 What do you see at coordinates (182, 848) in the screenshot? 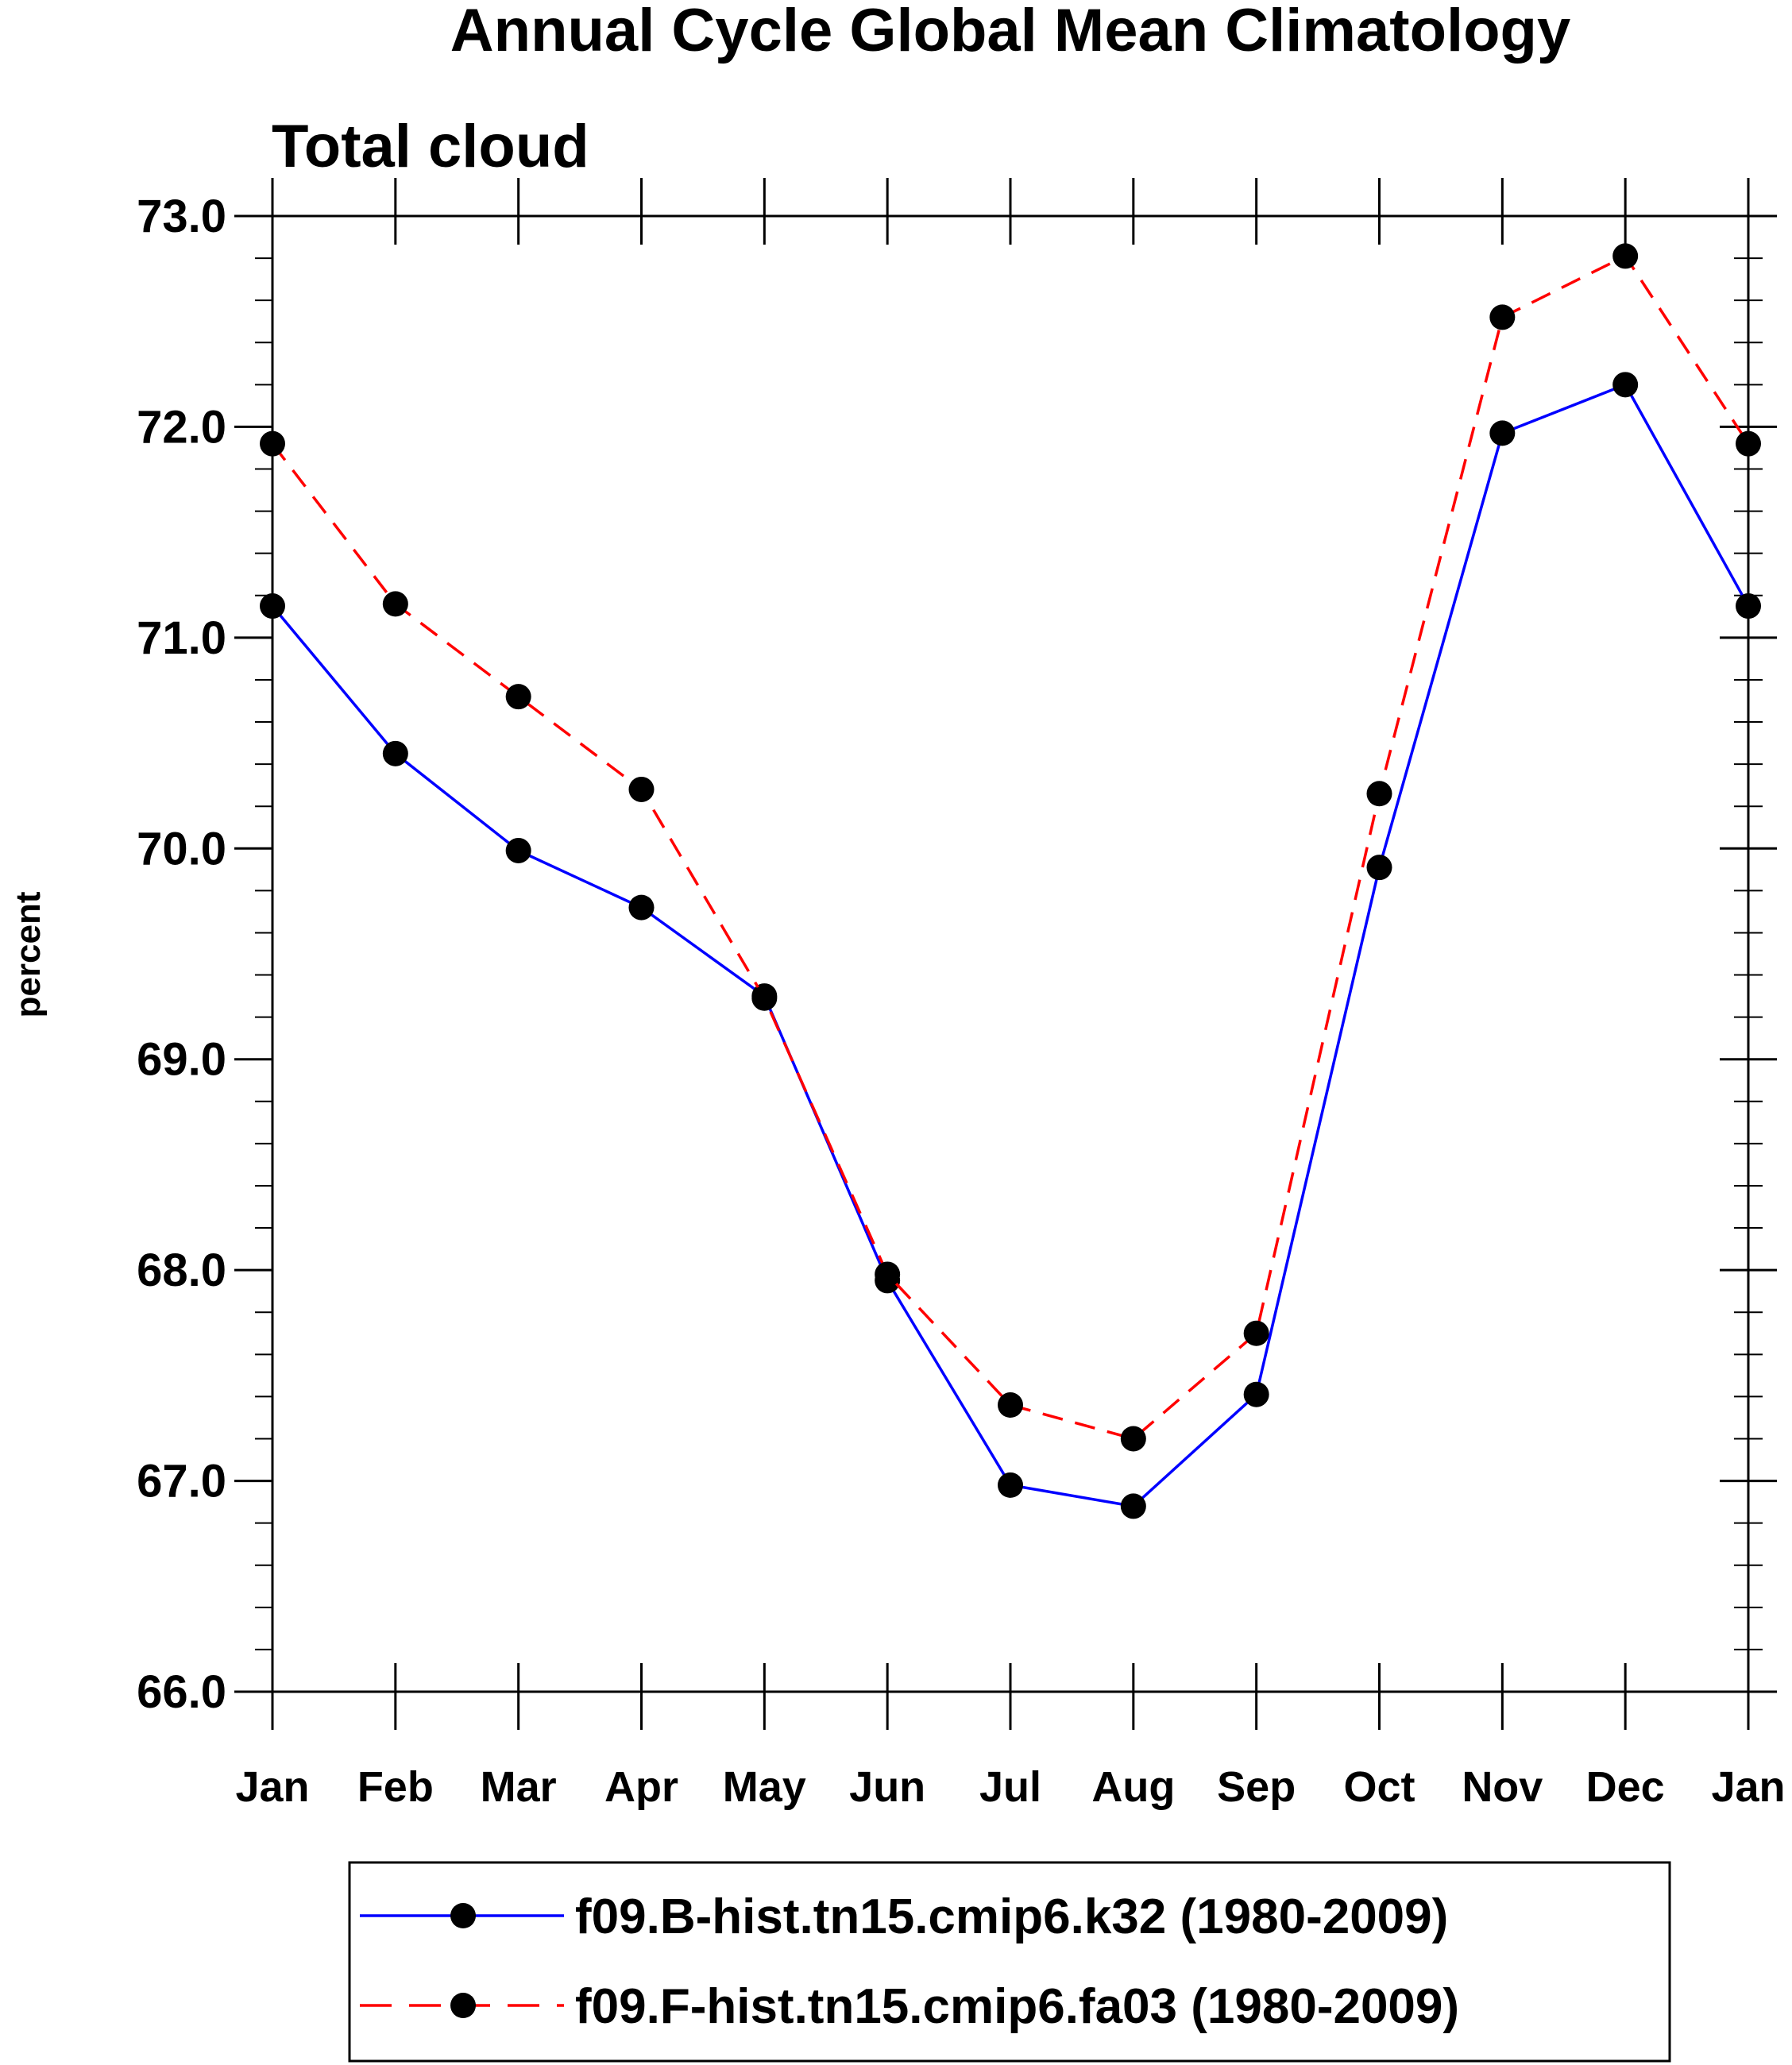
I see `y-tick-label: 70.0` at bounding box center [182, 848].